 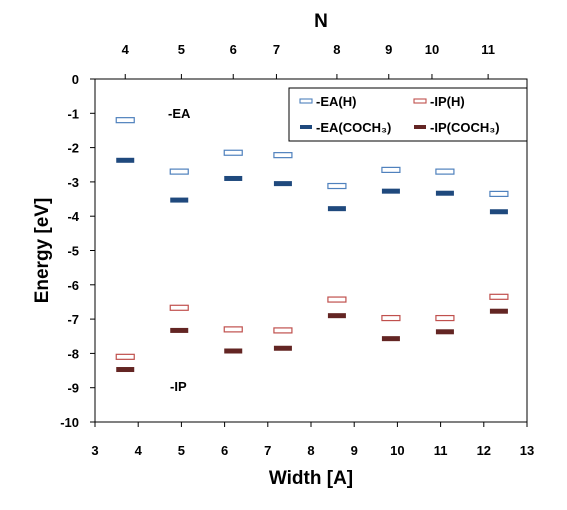 What do you see at coordinates (267, 450) in the screenshot?
I see `x-tick-label: 7` at bounding box center [267, 450].